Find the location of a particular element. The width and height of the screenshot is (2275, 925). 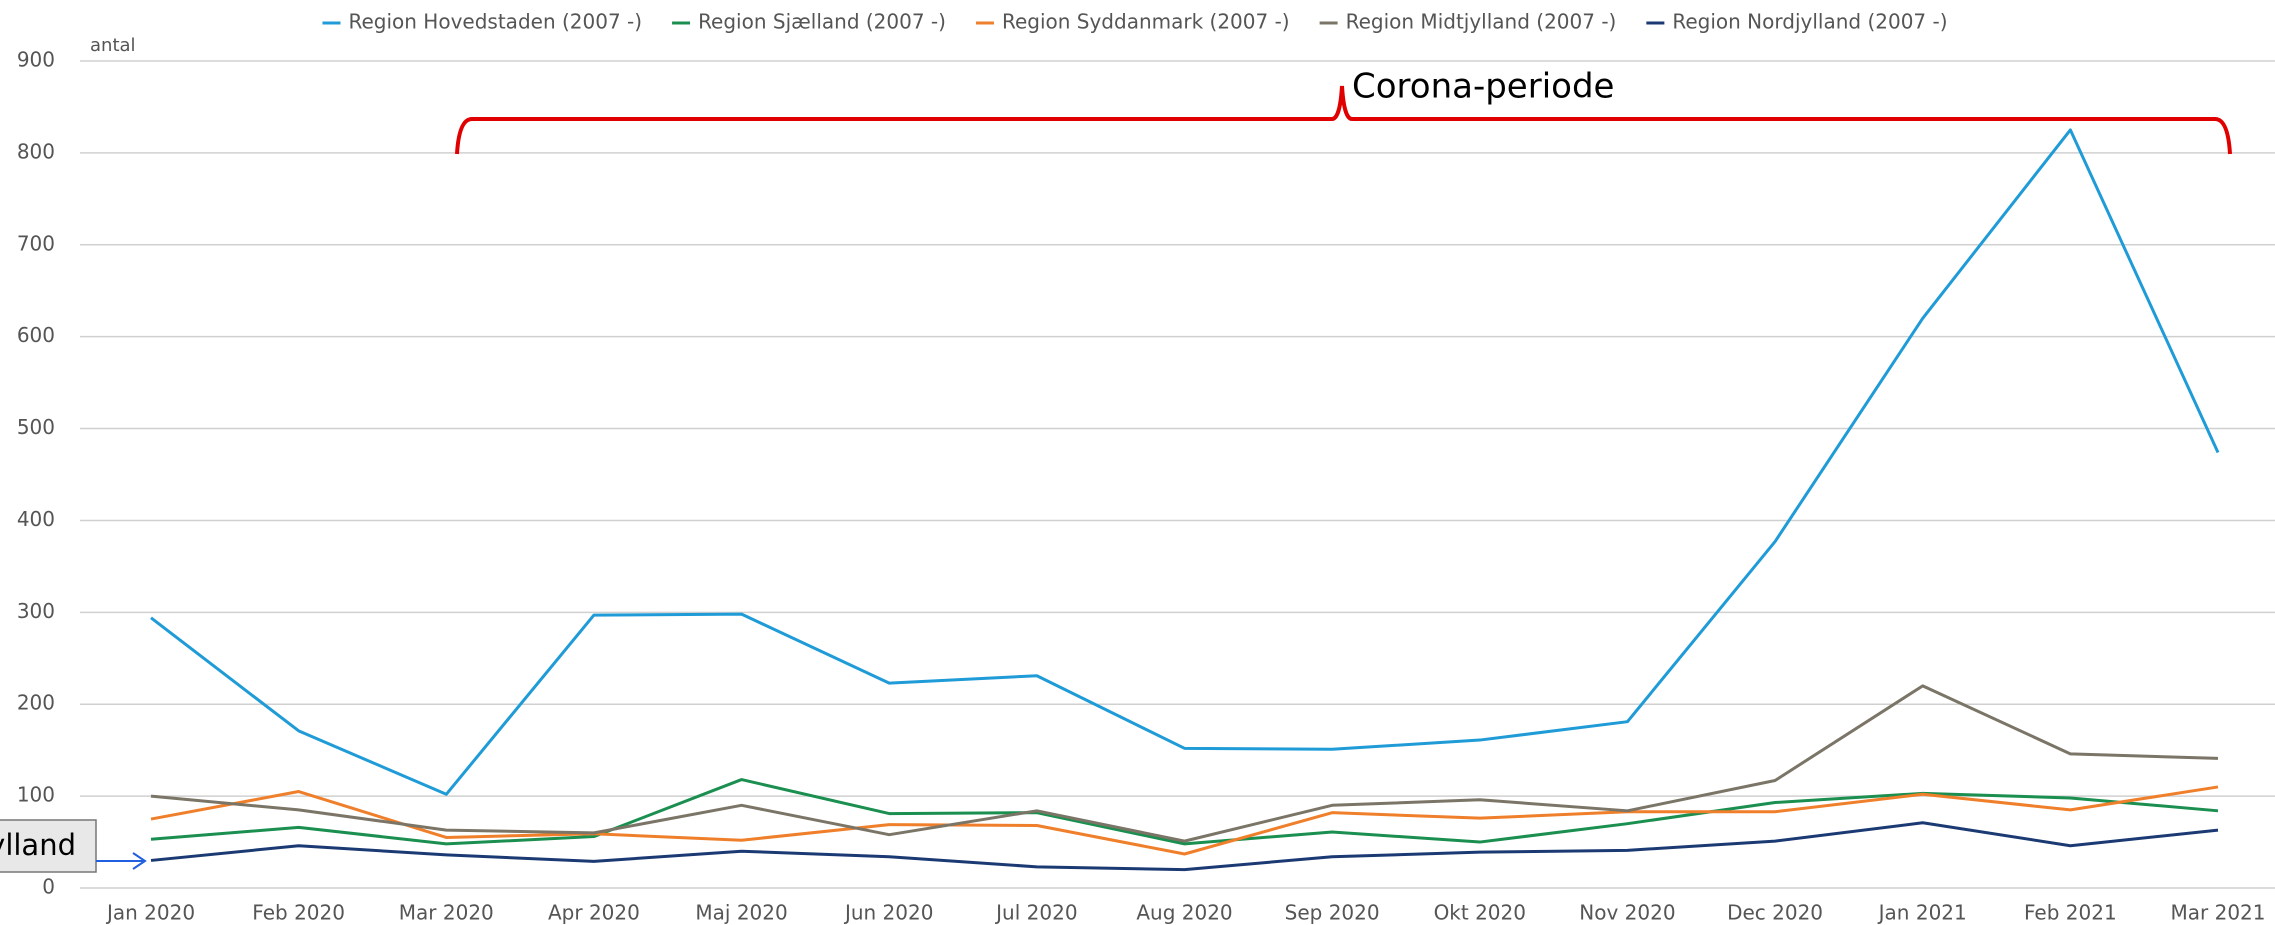

y-tick-label: 700 is located at coordinates (36, 243).